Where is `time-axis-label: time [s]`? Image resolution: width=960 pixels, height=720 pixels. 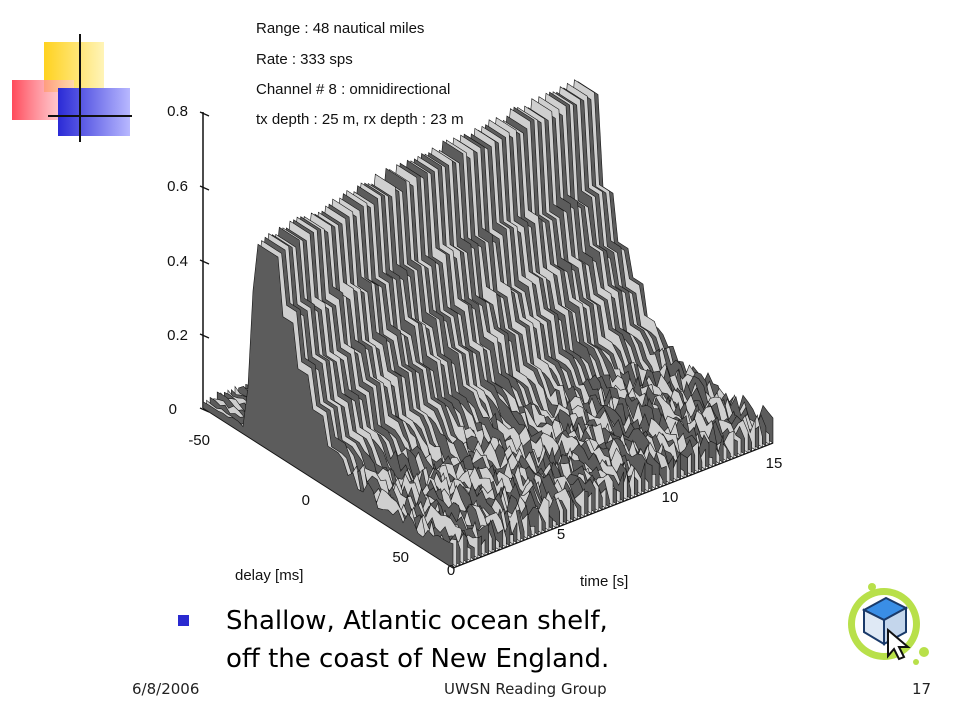
time-axis-label: time [s] is located at coordinates (604, 581).